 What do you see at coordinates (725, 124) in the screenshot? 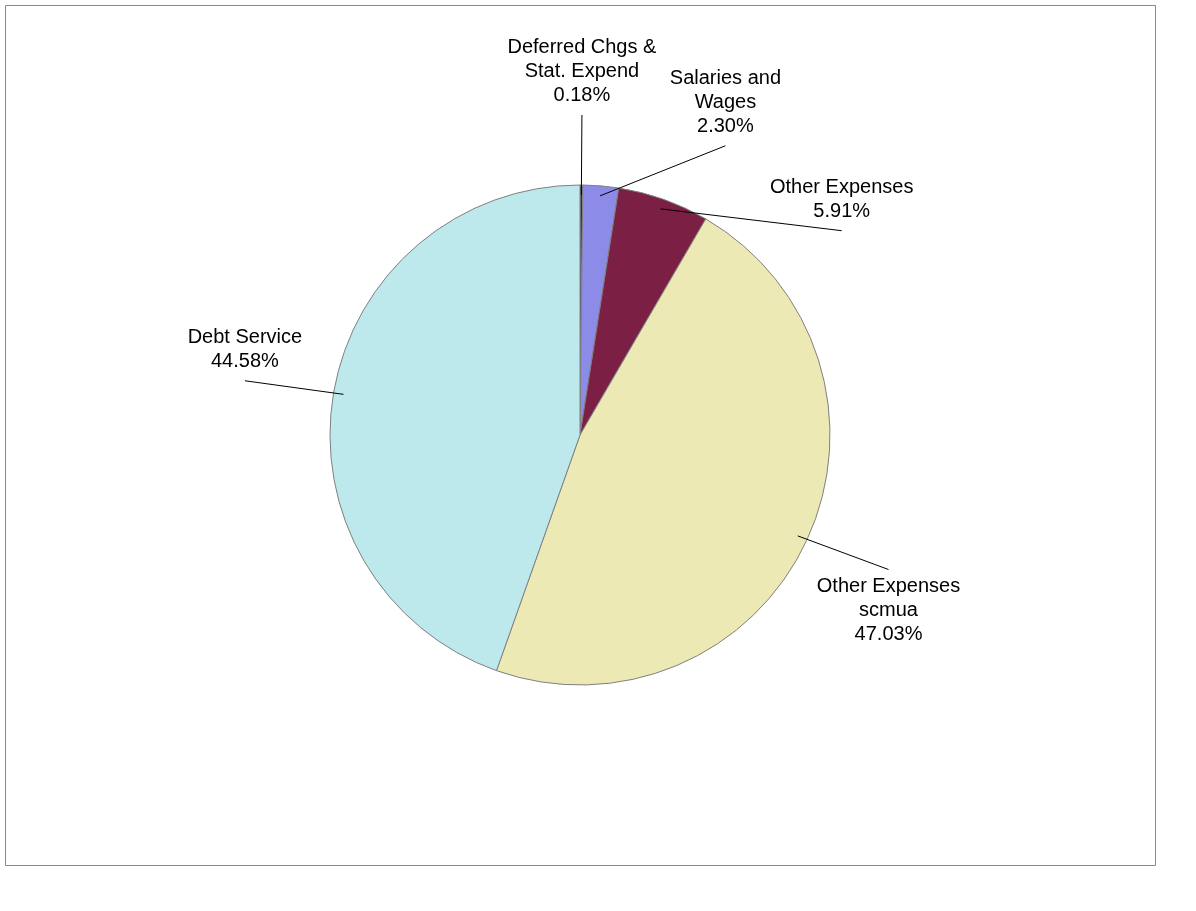
I see `data-label: 2.30%` at bounding box center [725, 124].